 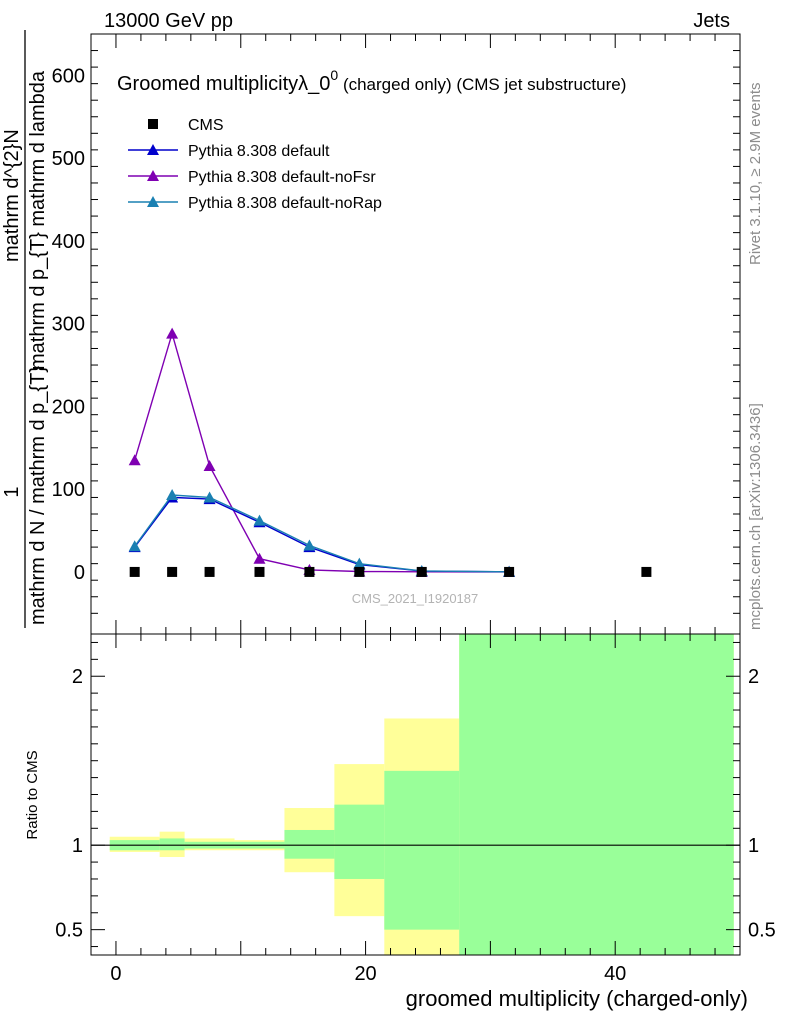 What do you see at coordinates (69, 931) in the screenshot?
I see `ratio-ytick-label: 0.5` at bounding box center [69, 931].